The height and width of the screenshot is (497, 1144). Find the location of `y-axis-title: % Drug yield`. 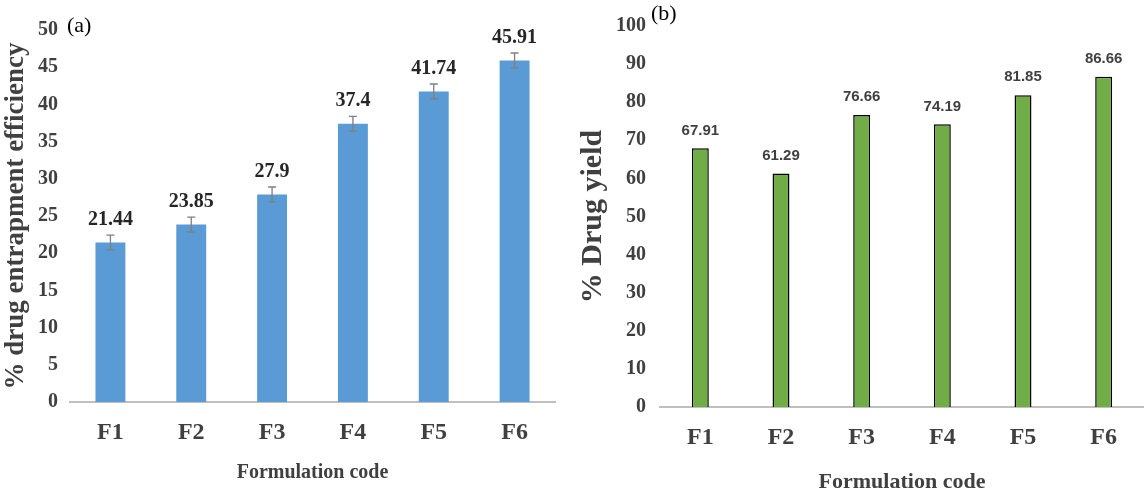

y-axis-title: % Drug yield is located at coordinates (590, 216).